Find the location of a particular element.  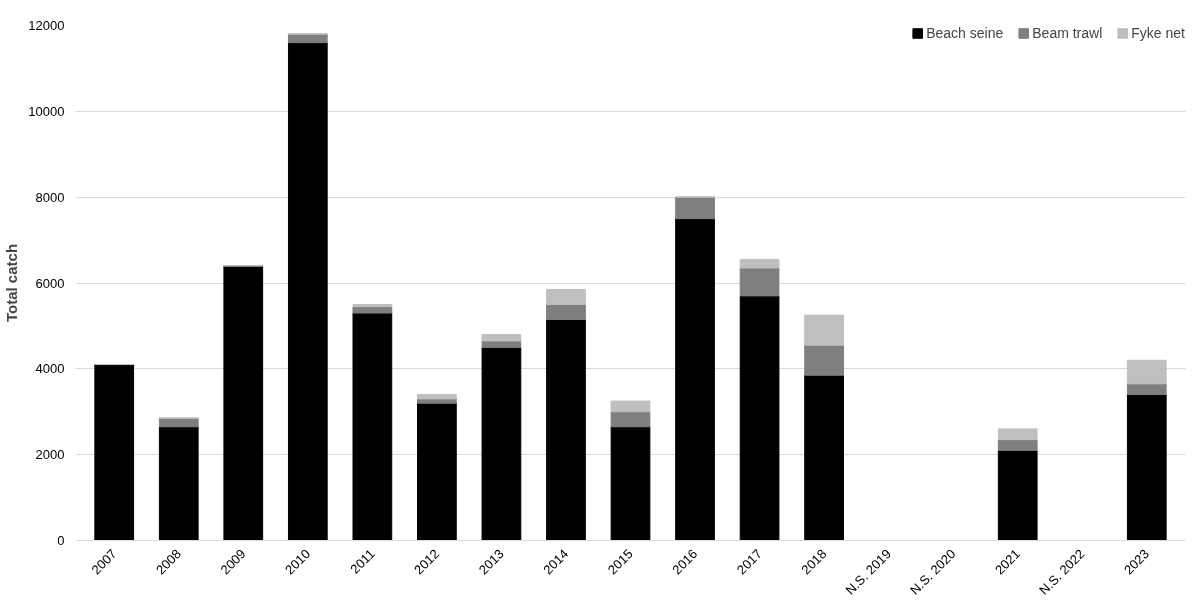

legend-label: Beam trawl is located at coordinates (1067, 33).